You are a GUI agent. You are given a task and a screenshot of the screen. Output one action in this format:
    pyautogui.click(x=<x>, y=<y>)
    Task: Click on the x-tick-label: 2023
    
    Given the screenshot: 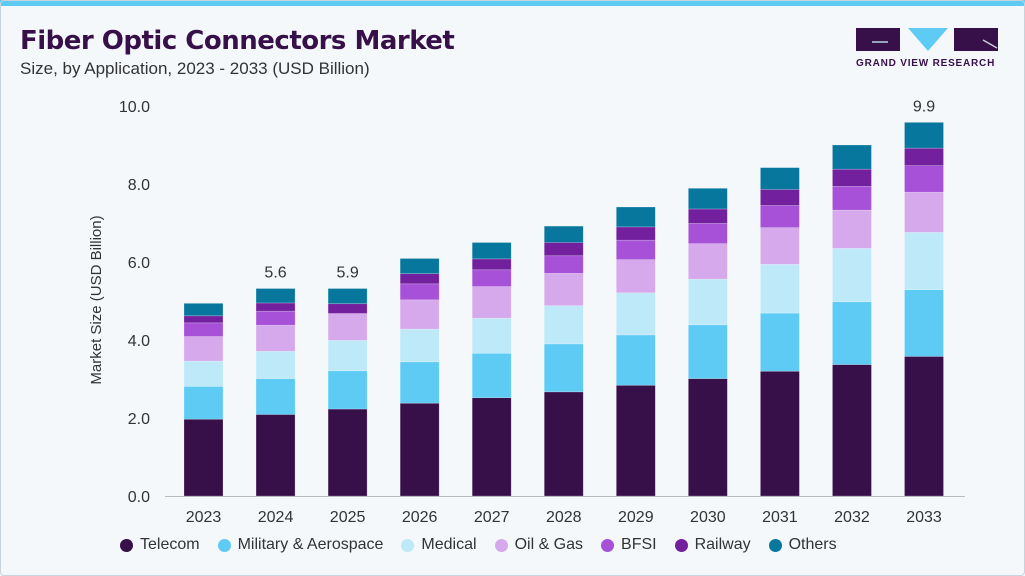 What is the action you would take?
    pyautogui.click(x=204, y=517)
    